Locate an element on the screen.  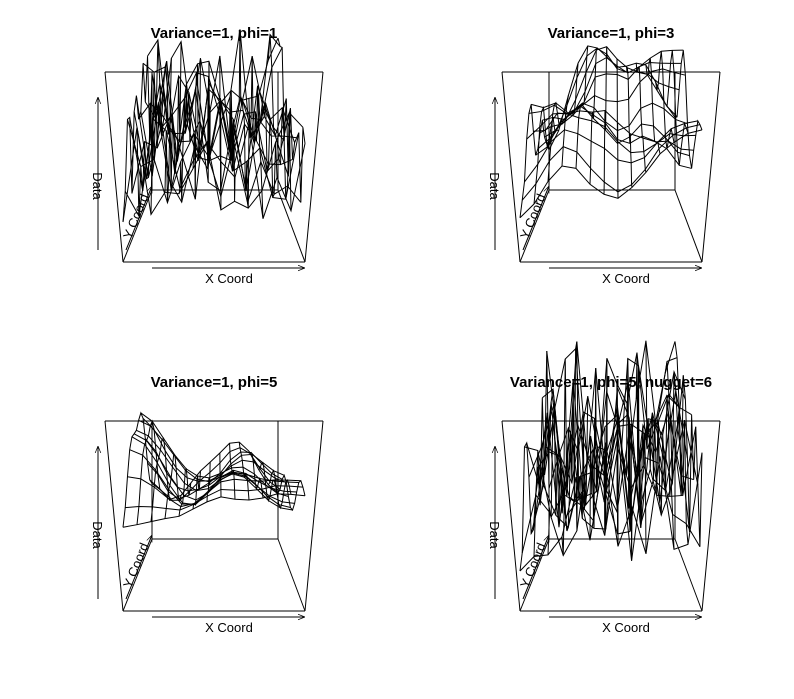
panel: Variance=1, phi=5 X Coord Data Y Coord is located at coordinates (207, 504).